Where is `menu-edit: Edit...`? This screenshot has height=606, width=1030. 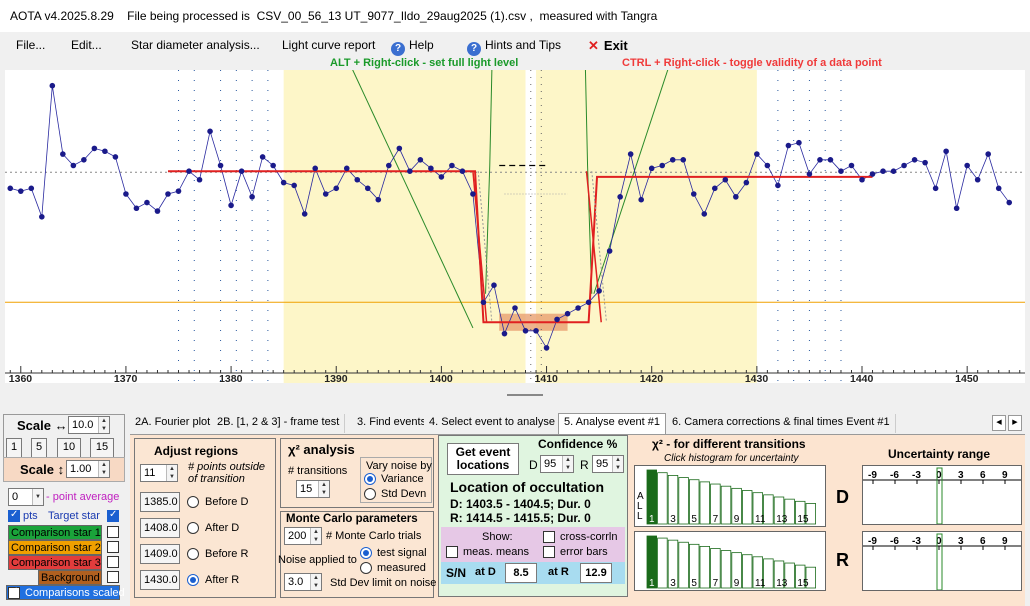
menu-edit: Edit... is located at coordinates (86, 45).